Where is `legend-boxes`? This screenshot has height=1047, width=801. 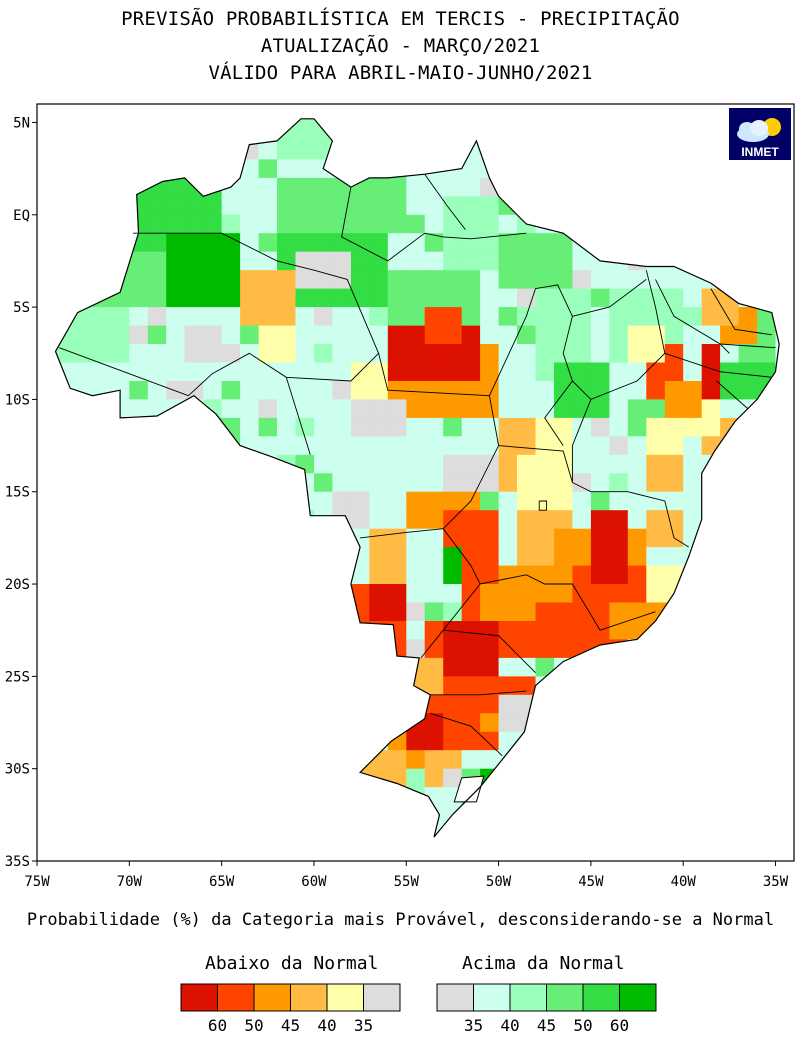 legend-boxes is located at coordinates (418, 997).